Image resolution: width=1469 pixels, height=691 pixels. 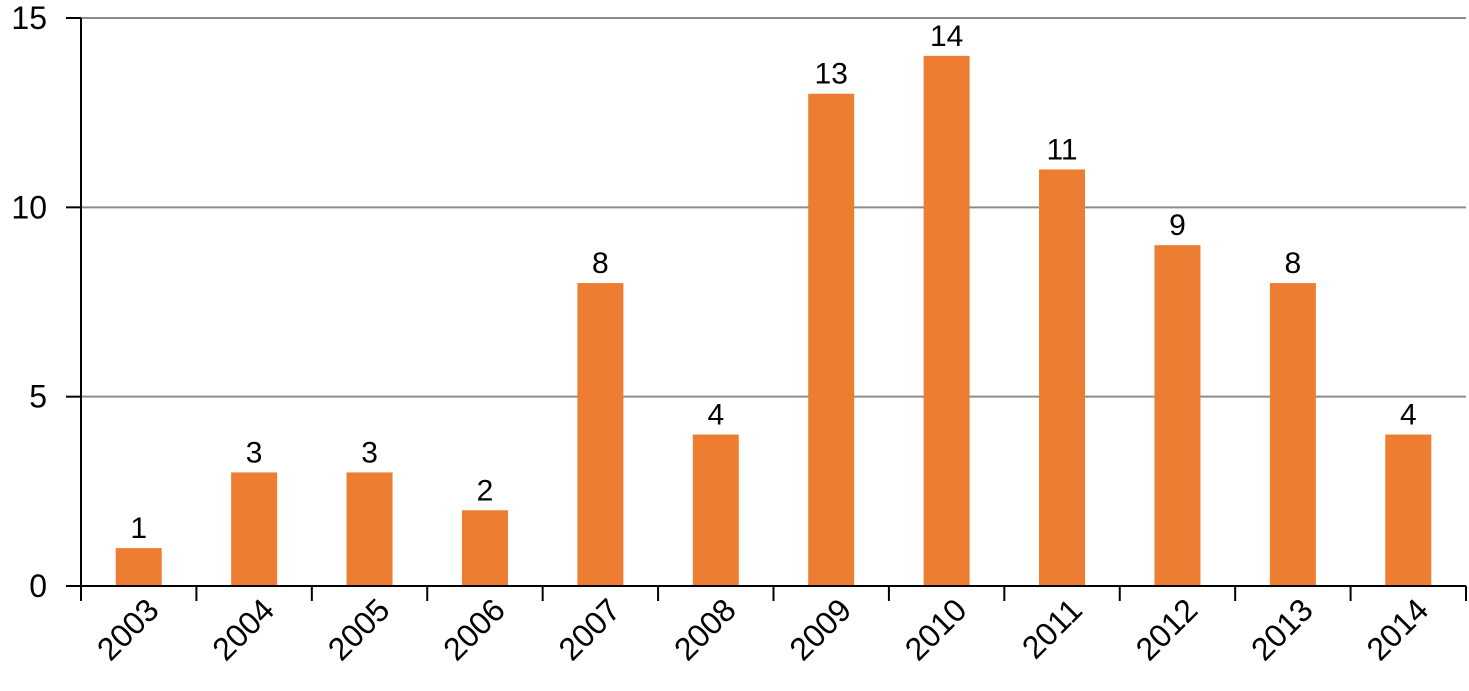 I want to click on bar-2003, so click(x=138, y=567).